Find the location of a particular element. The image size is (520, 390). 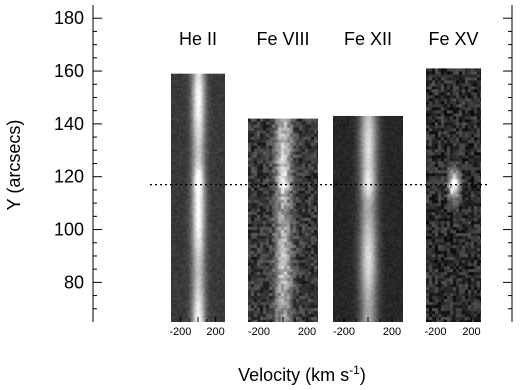

panel-fe-viii: Fe VIII is located at coordinates (283, 175).